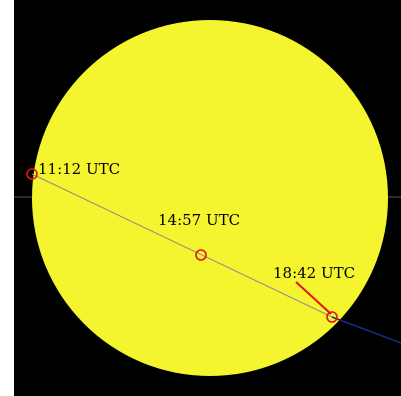  I want to click on egress-marker, so click(332, 317).